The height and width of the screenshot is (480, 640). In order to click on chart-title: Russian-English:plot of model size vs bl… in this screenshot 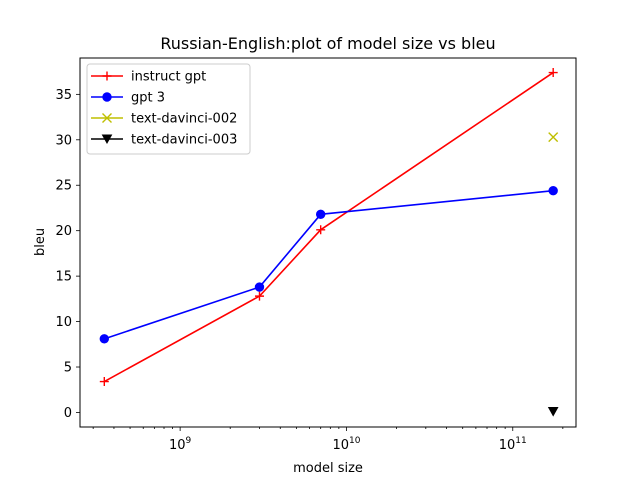, I will do `click(327, 43)`.